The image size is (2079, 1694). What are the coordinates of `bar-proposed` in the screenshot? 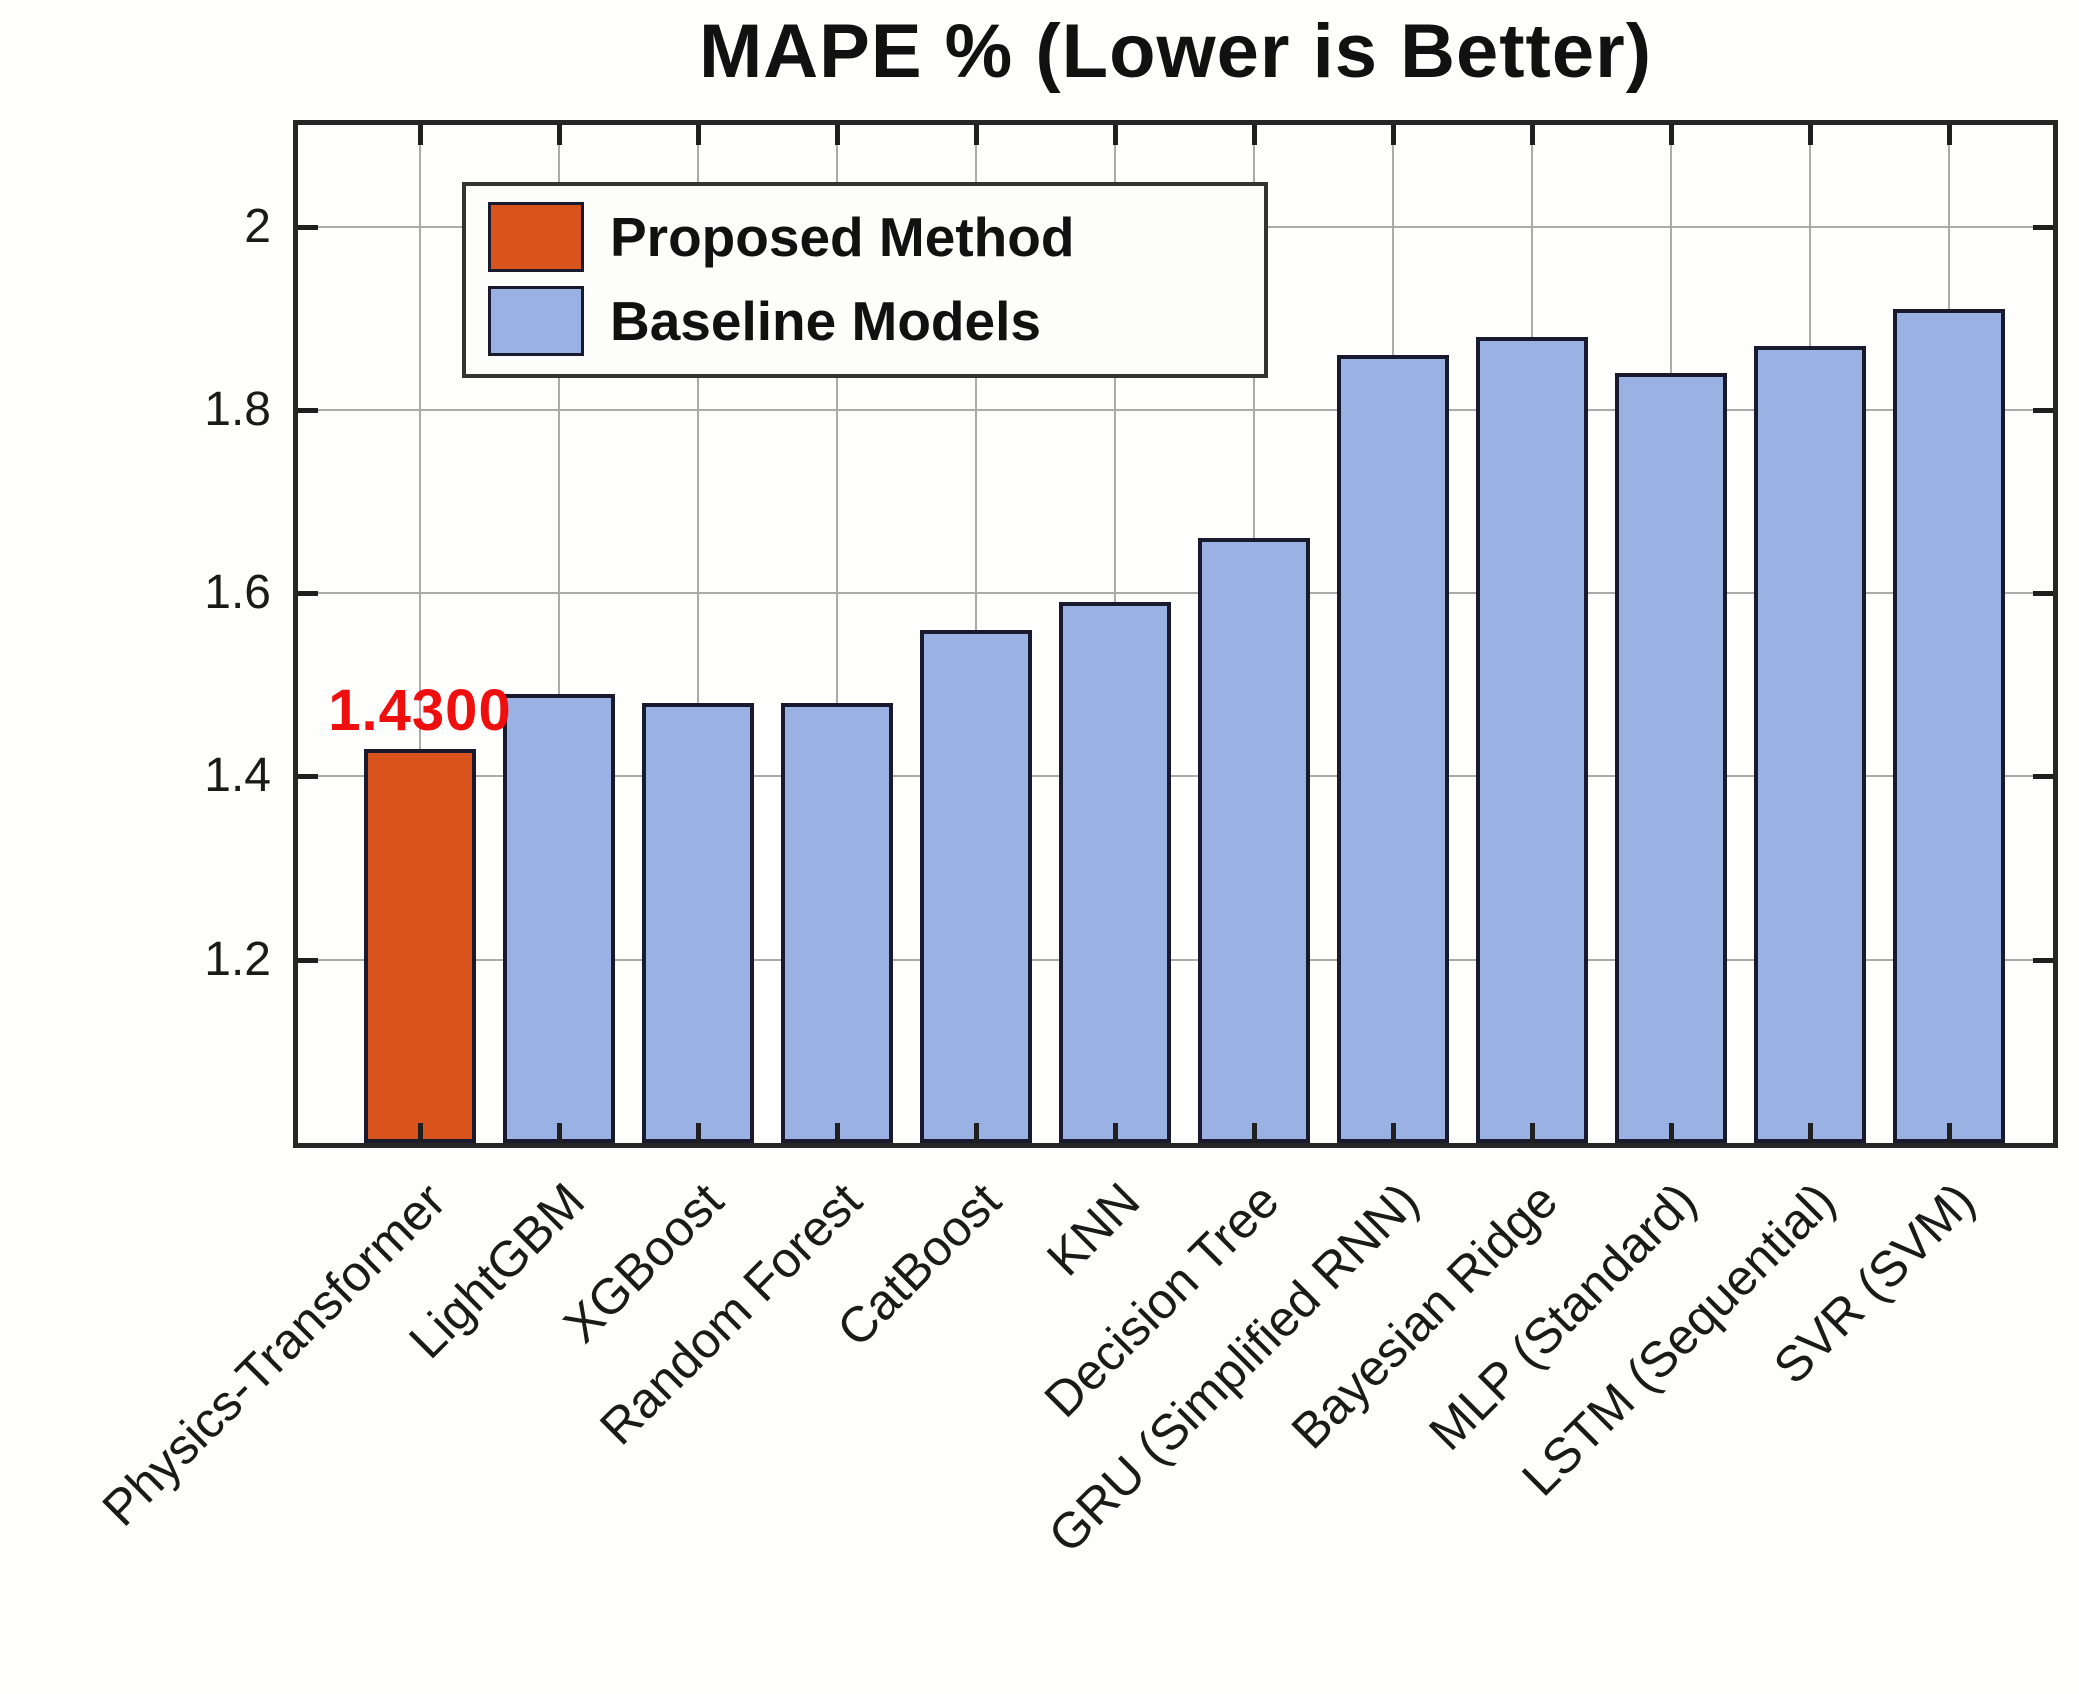 It's located at (420, 946).